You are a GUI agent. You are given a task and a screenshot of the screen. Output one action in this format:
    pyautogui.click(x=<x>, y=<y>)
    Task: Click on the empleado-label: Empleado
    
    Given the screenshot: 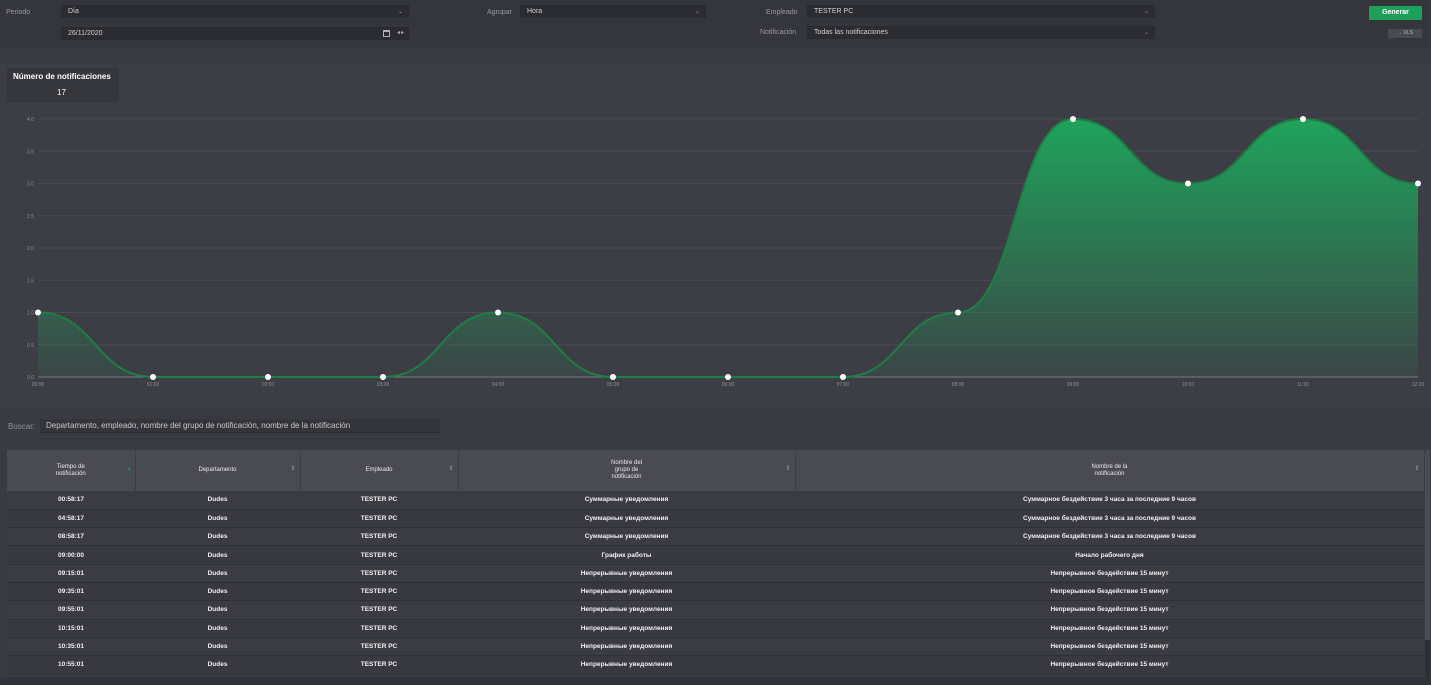 What is the action you would take?
    pyautogui.click(x=782, y=12)
    